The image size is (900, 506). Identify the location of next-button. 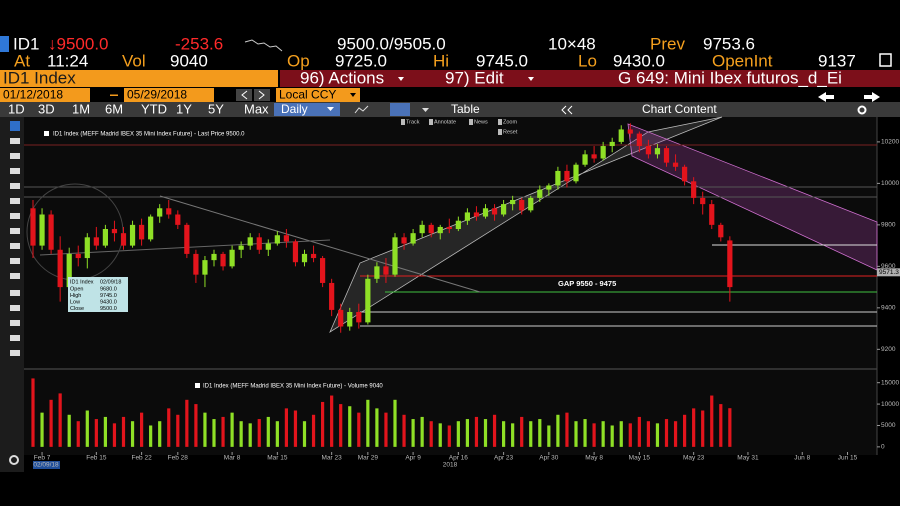
(262, 95).